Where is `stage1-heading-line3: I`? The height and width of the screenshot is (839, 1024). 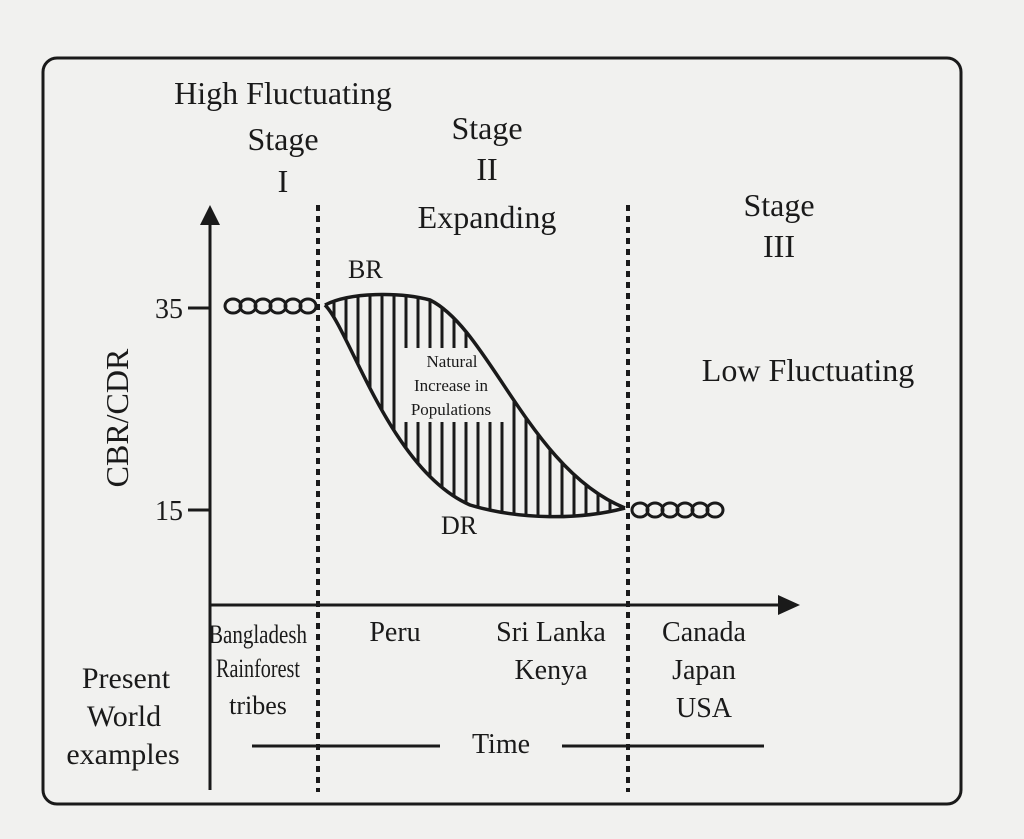 stage1-heading-line3: I is located at coordinates (283, 181).